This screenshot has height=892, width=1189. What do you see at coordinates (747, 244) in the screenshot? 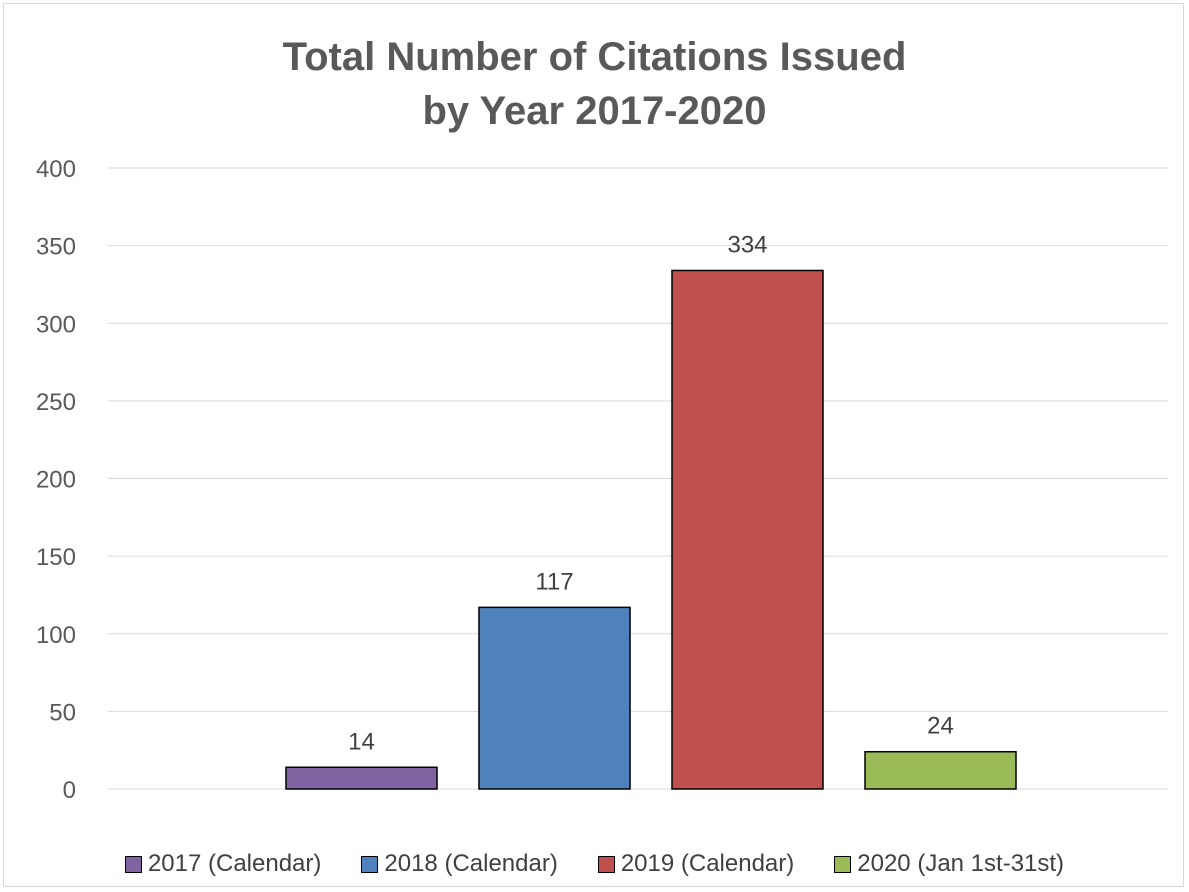
I see `data-label-3: 334` at bounding box center [747, 244].